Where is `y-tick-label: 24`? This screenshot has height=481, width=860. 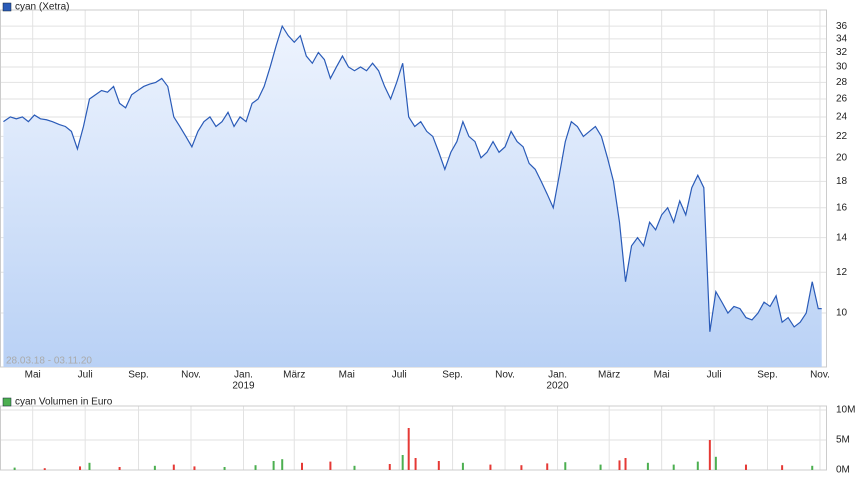
y-tick-label: 24 is located at coordinates (842, 117).